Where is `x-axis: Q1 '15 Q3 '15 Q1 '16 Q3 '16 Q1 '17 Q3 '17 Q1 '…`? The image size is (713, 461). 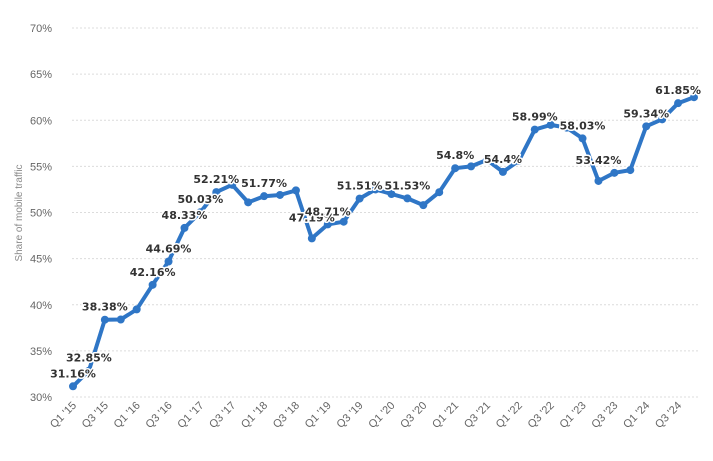
x-axis: Q1 '15 Q3 '15 Q1 '16 Q3 '16 Q1 '17 Q3 '17 Q1 '… is located at coordinates (366, 415).